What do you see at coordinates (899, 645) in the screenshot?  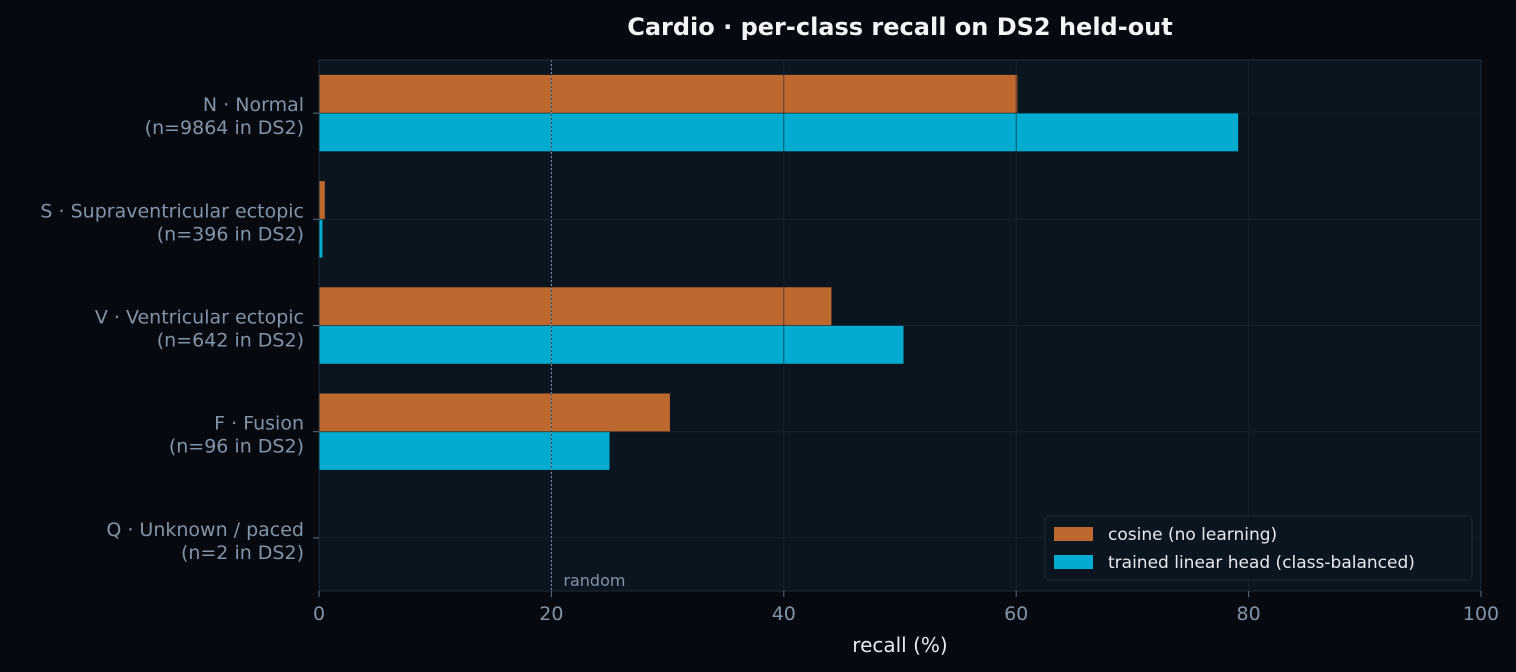 I see `x-axis-label: recall (%)` at bounding box center [899, 645].